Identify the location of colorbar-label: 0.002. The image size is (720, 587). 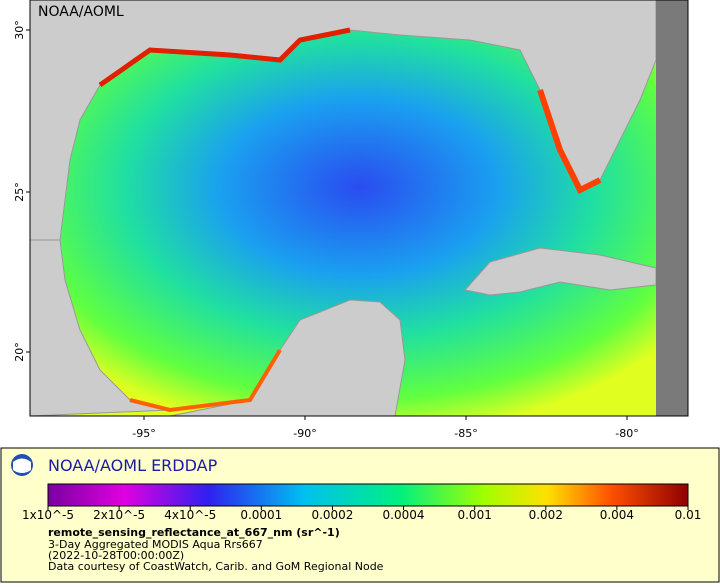
(546, 515).